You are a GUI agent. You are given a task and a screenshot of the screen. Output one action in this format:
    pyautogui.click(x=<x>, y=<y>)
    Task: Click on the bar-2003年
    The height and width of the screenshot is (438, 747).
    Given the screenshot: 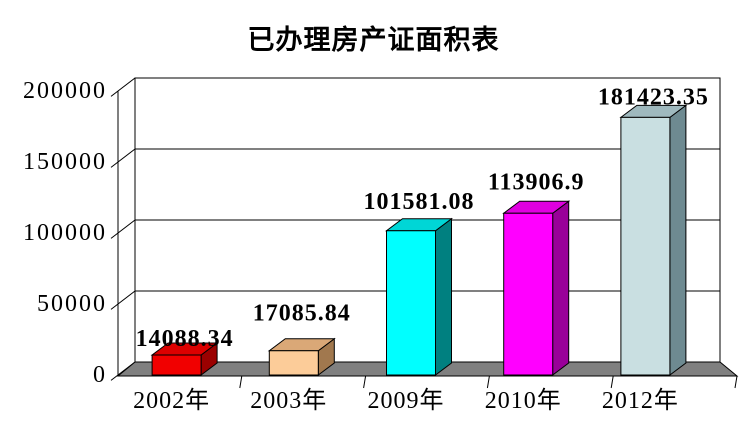 What is the action you would take?
    pyautogui.click(x=293, y=363)
    